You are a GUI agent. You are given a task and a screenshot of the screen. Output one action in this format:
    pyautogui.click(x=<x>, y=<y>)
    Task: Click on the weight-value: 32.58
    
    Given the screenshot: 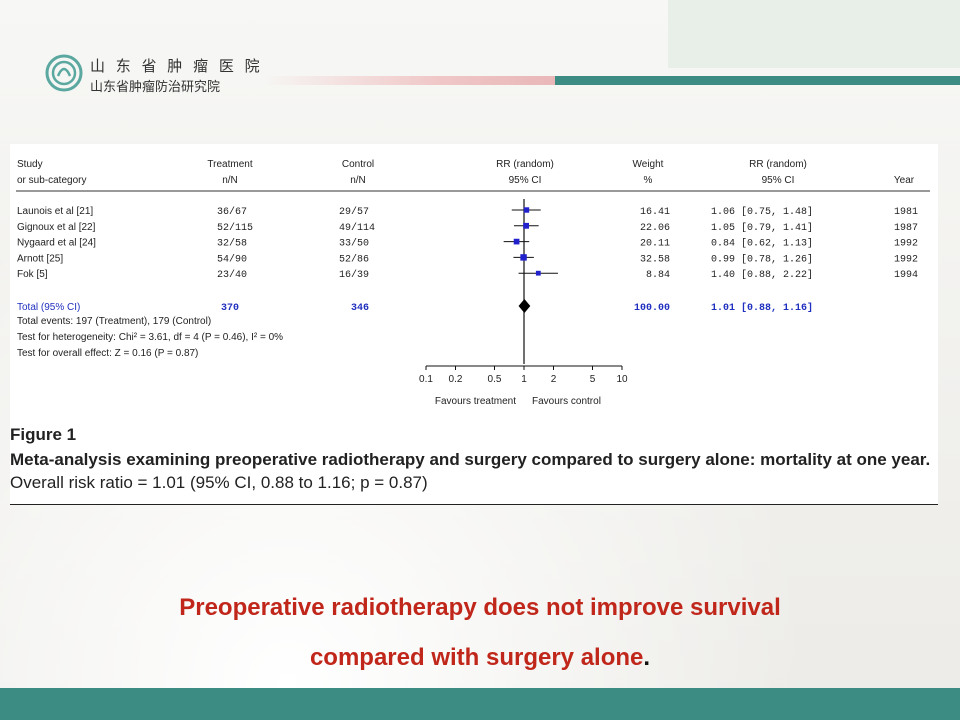 What is the action you would take?
    pyautogui.click(x=655, y=259)
    